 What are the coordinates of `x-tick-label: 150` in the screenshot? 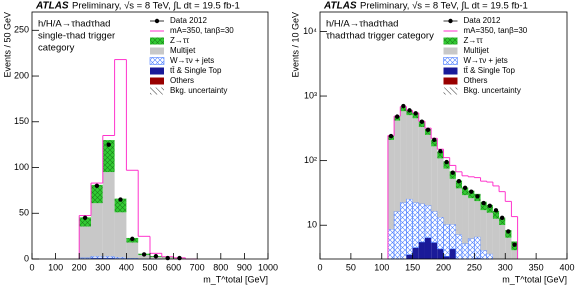 It's located at (412, 267).